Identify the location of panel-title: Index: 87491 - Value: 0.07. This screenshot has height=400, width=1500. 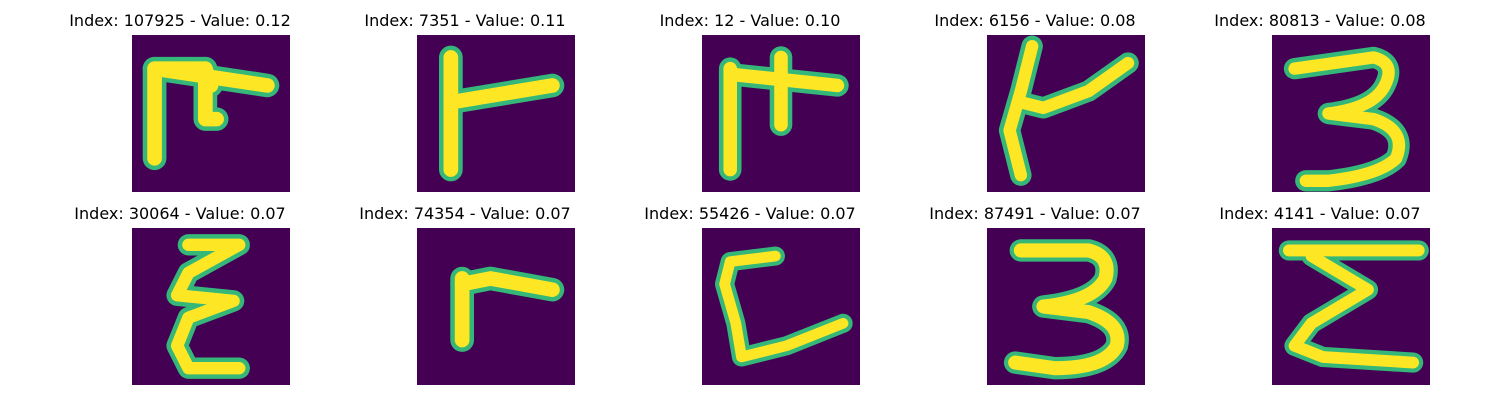
(1035, 213).